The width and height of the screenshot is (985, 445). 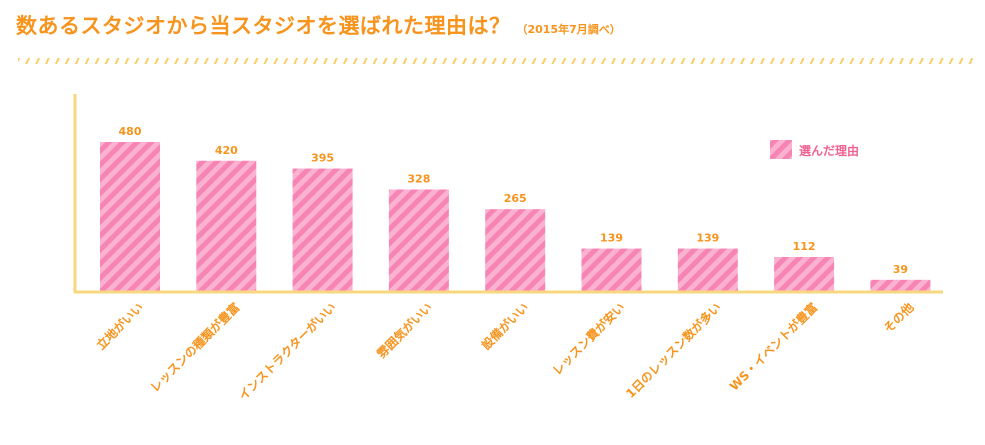 What do you see at coordinates (829, 150) in the screenshot?
I see `legend-label: 選んだ理由` at bounding box center [829, 150].